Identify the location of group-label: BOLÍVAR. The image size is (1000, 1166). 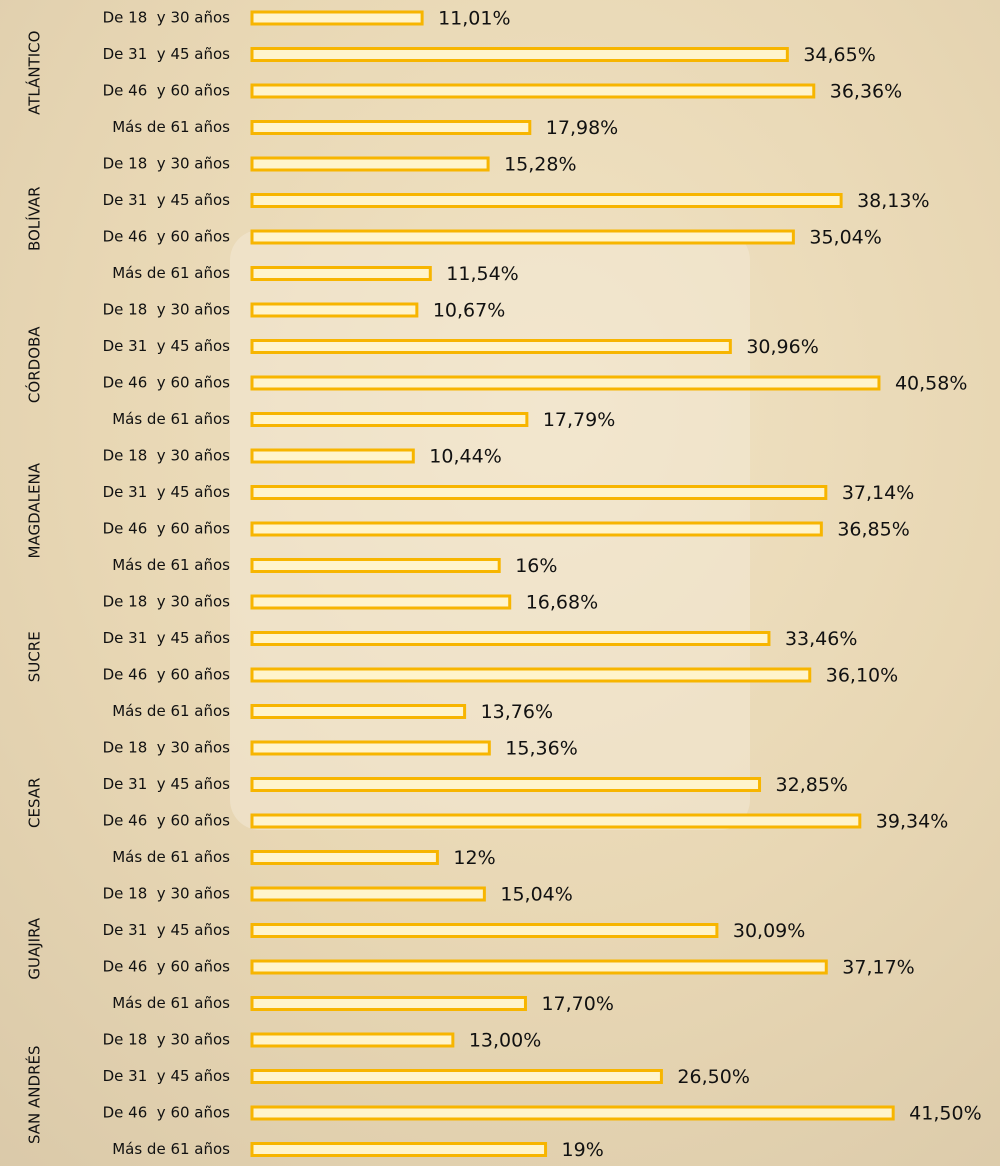
(34, 218).